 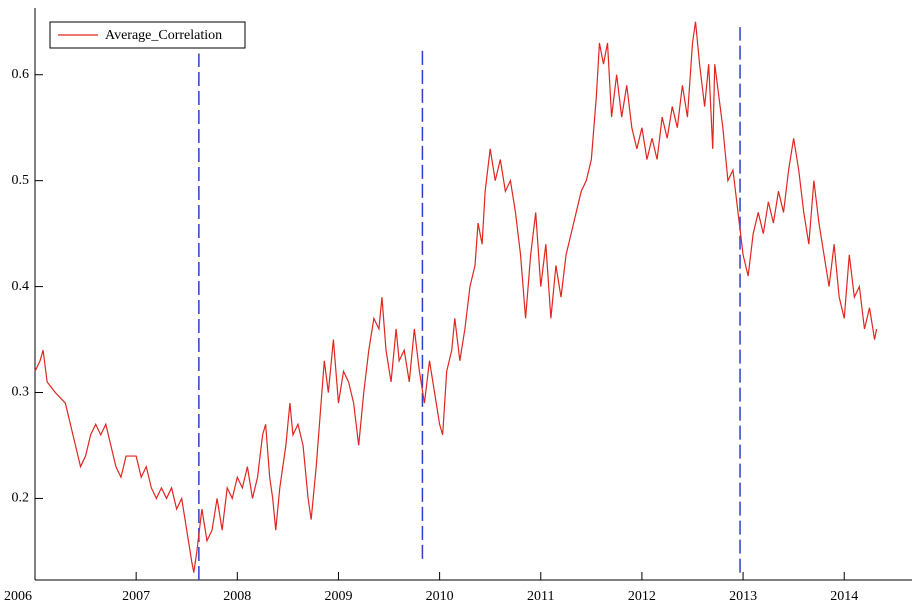 I want to click on x-tick-label: 2009, so click(x=338, y=596).